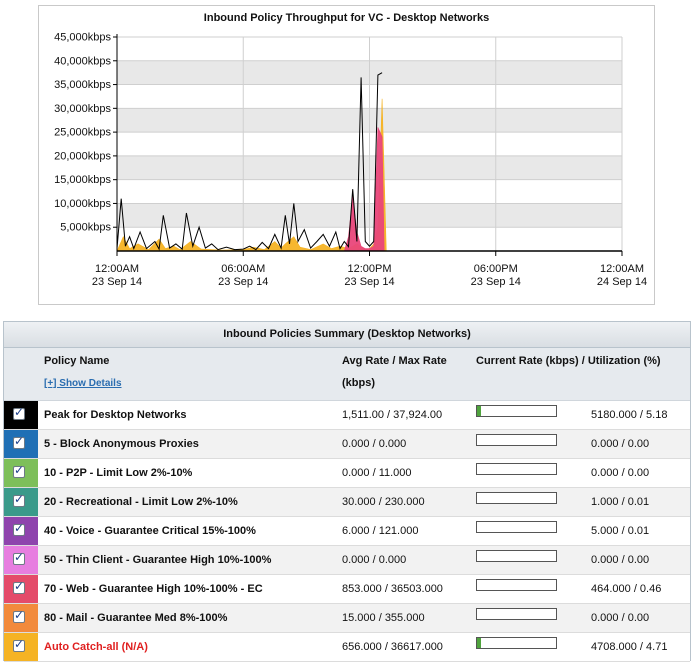 This screenshot has height=664, width=697. Describe the element at coordinates (82, 109) in the screenshot. I see `y-tick-label: 30,000kbps` at that location.